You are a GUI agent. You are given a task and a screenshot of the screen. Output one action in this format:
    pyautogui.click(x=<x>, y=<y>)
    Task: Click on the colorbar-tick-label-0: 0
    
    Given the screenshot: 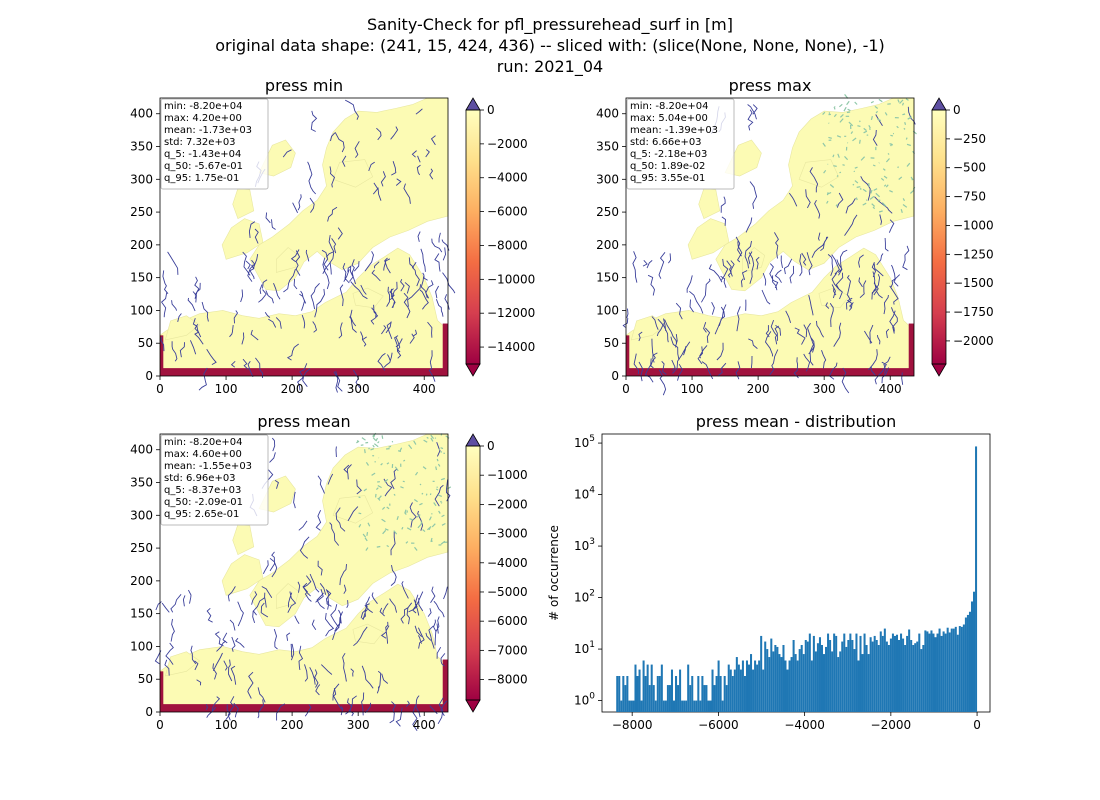 What is the action you would take?
    pyautogui.click(x=957, y=110)
    